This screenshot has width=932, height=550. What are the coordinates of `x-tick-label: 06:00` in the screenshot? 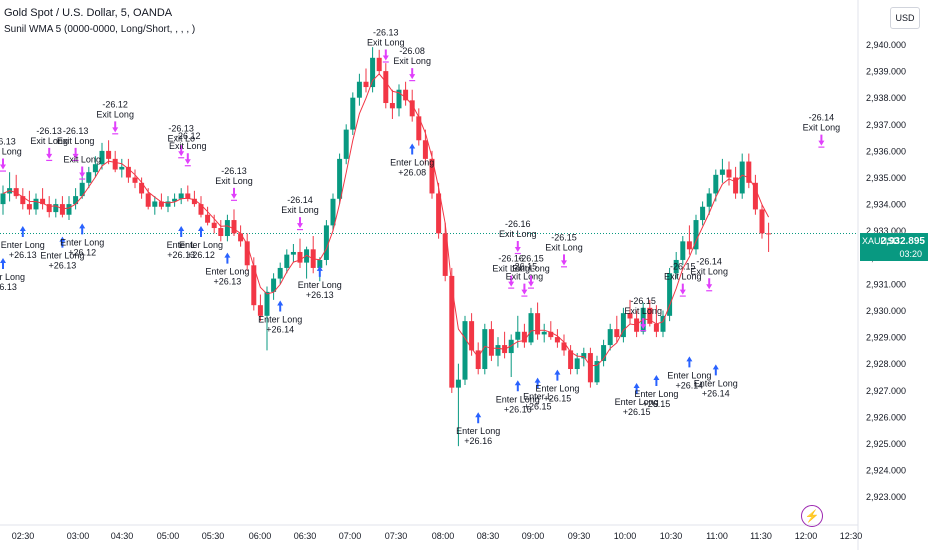 It's located at (260, 536).